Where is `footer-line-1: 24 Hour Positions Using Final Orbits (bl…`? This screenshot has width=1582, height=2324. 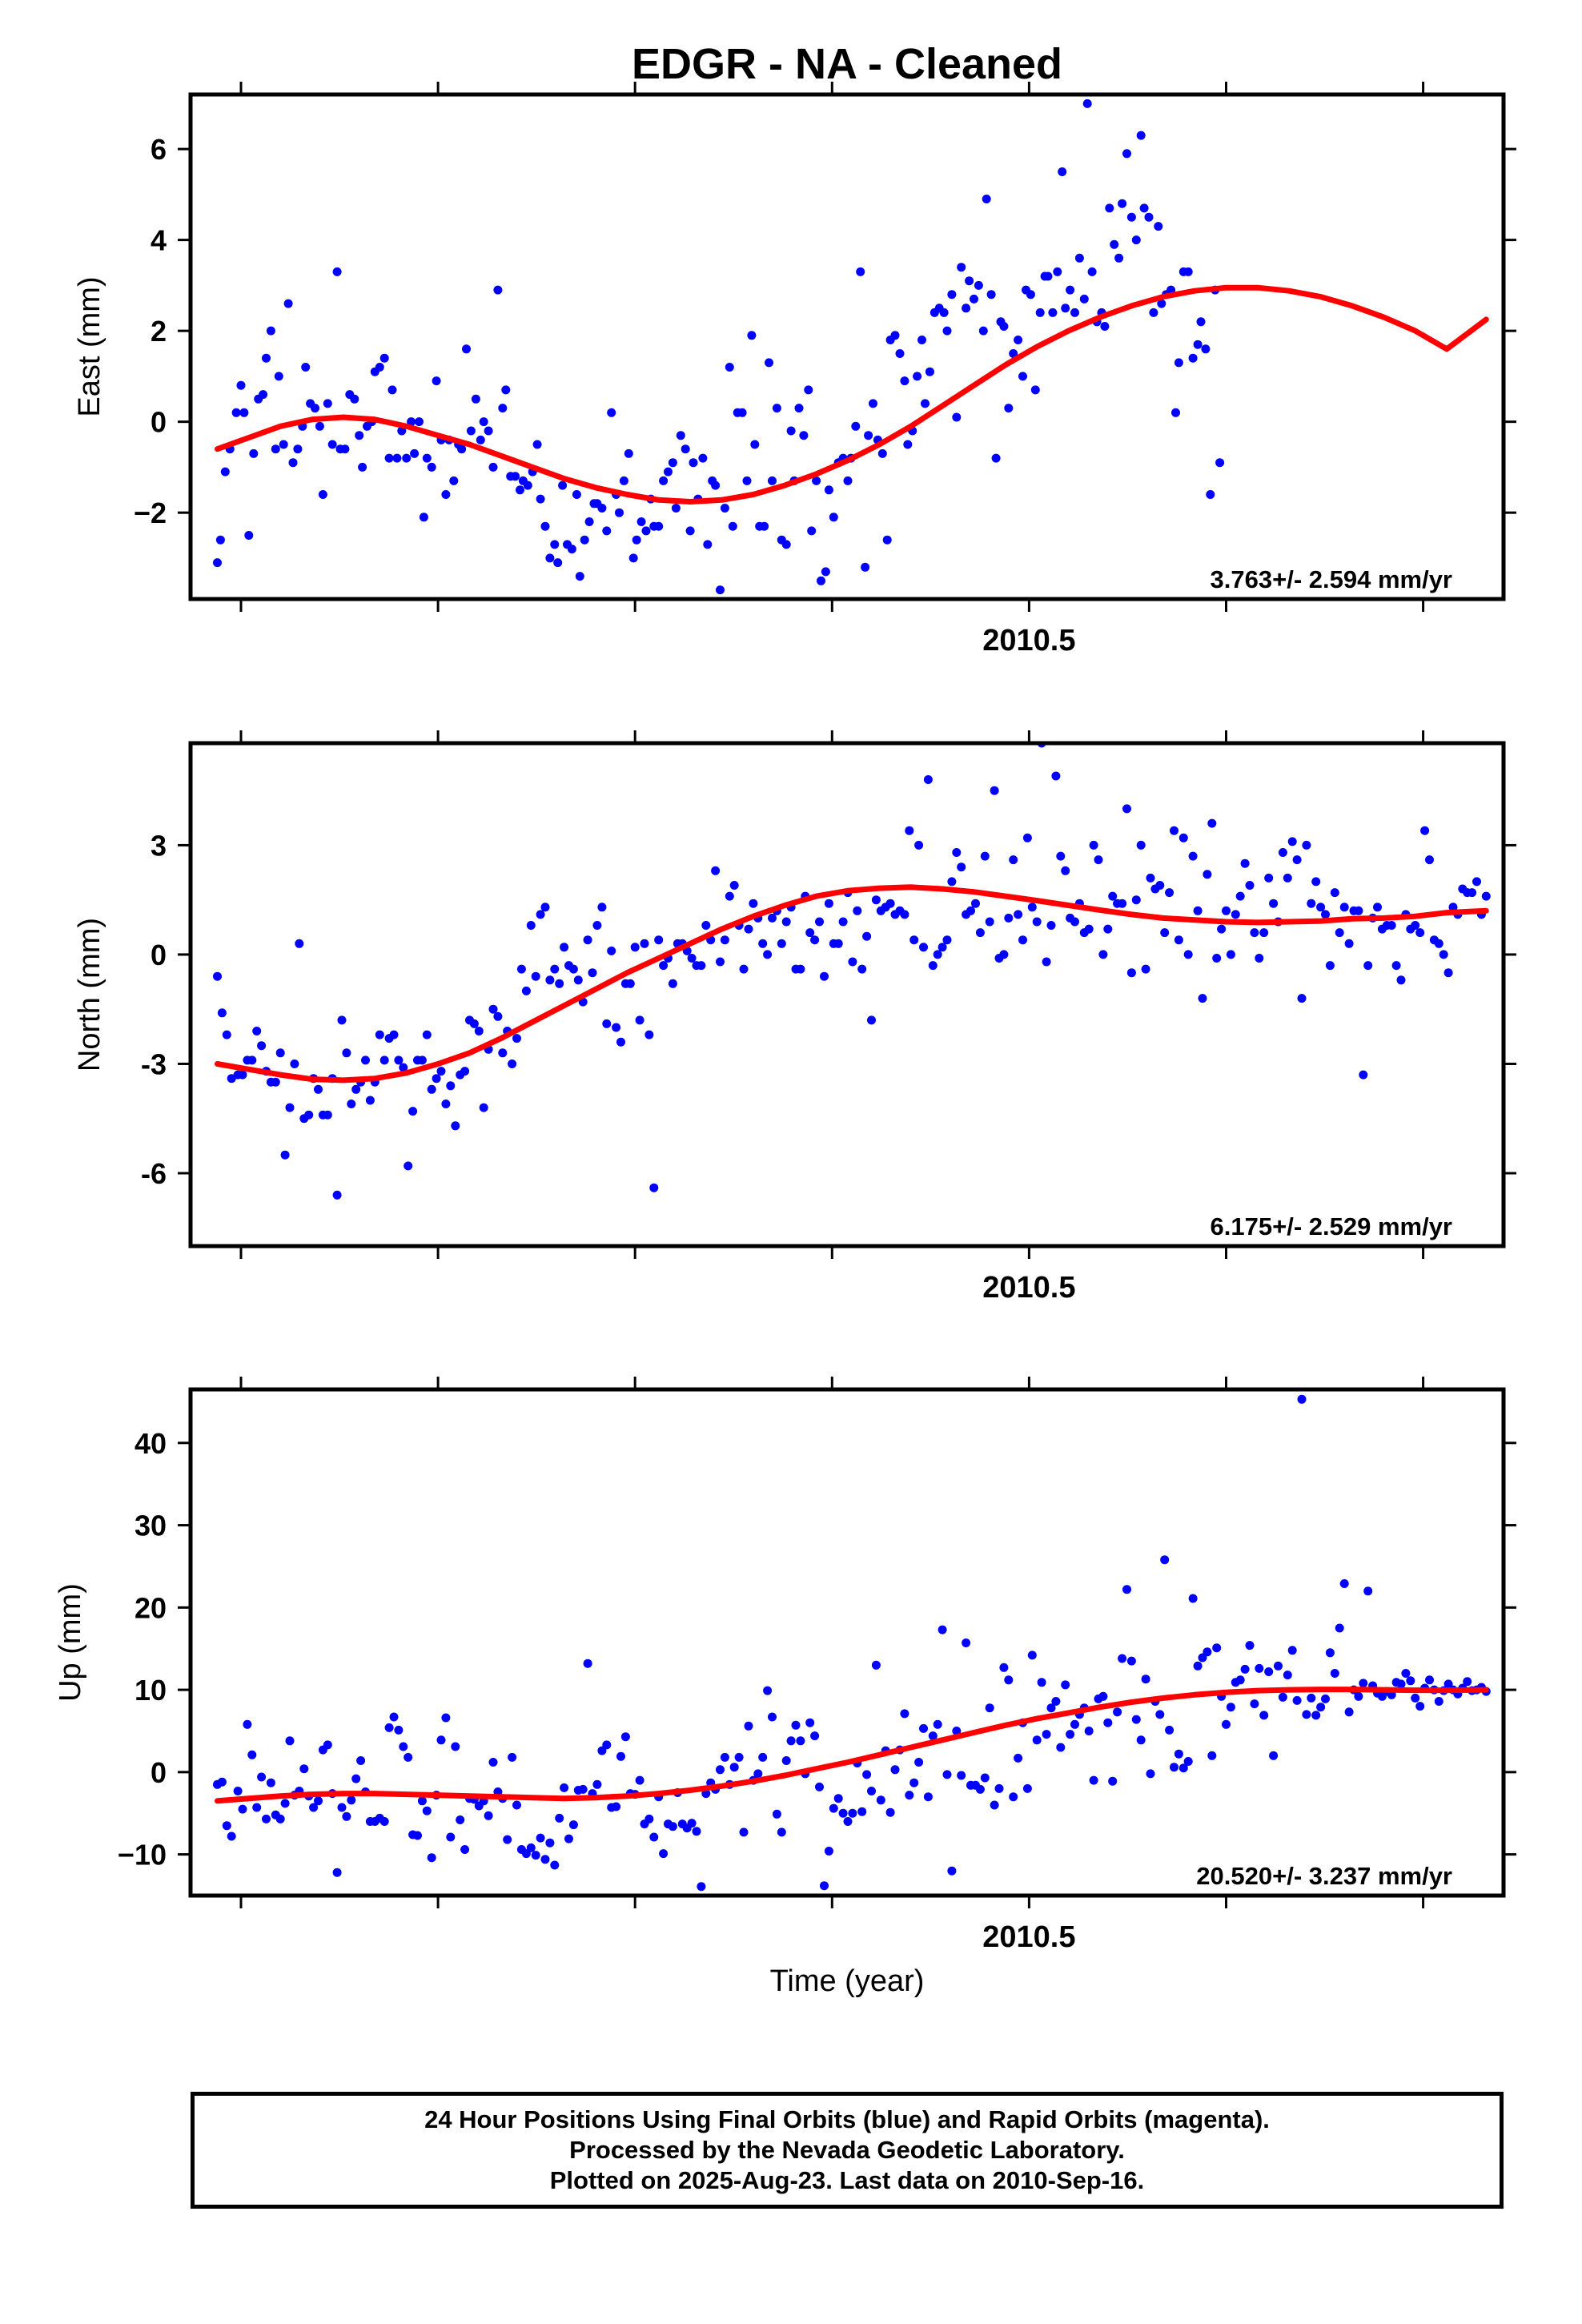 footer-line-1: 24 Hour Positions Using Final Orbits (bl… is located at coordinates (847, 2119).